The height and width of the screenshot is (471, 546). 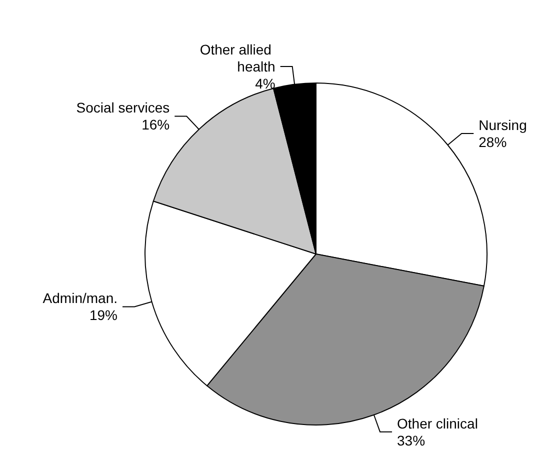 I want to click on data-label: 16%, so click(x=156, y=124).